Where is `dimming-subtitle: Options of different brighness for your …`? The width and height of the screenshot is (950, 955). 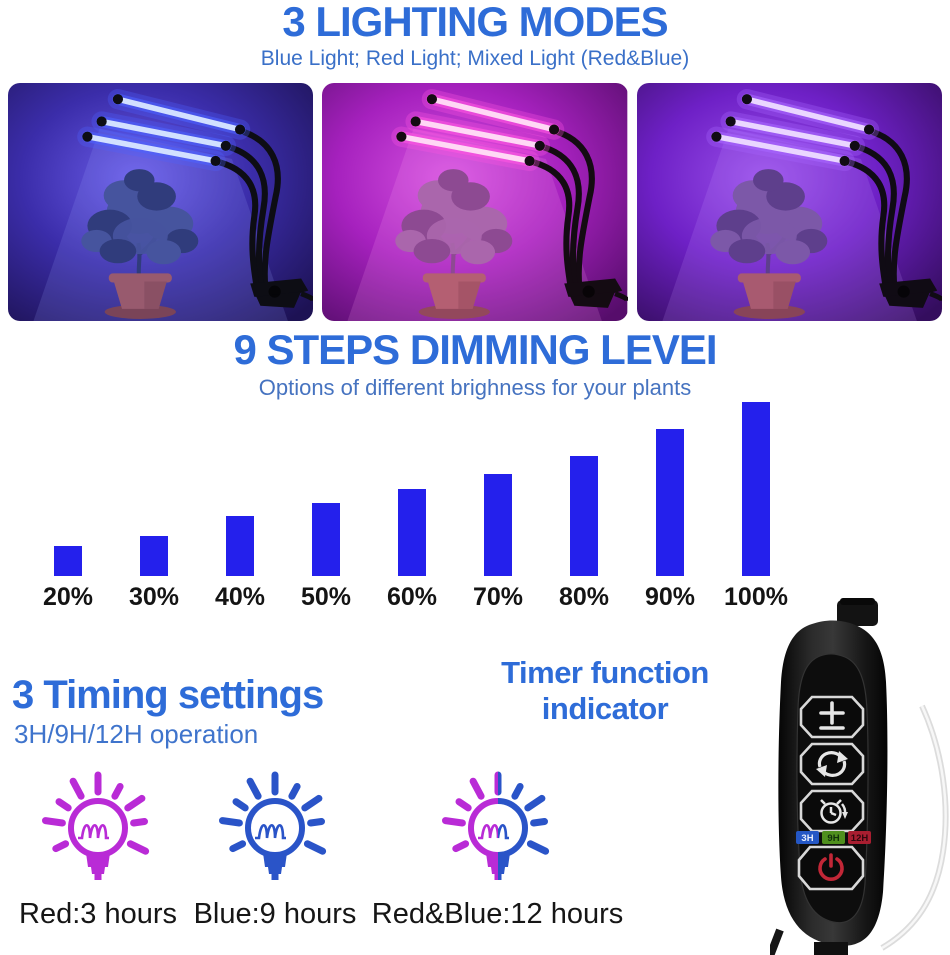 dimming-subtitle: Options of different brighness for your … is located at coordinates (475, 387).